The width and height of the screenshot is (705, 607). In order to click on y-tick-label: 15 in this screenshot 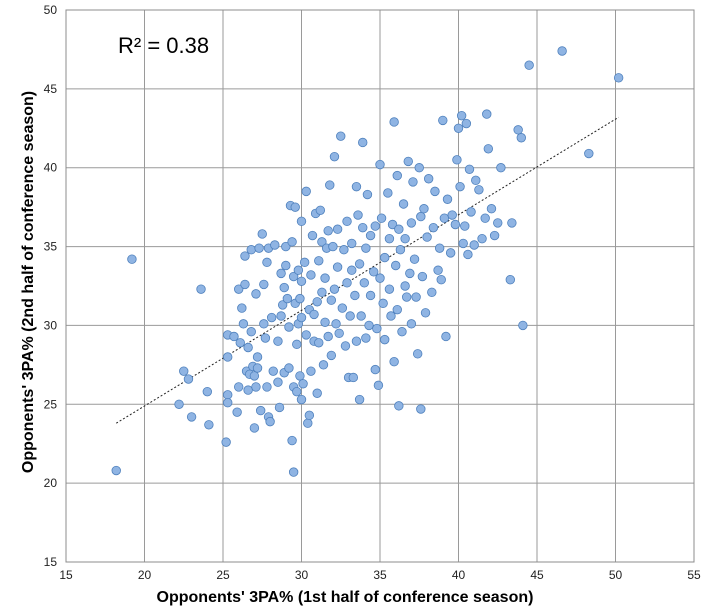, I will do `click(51, 562)`.